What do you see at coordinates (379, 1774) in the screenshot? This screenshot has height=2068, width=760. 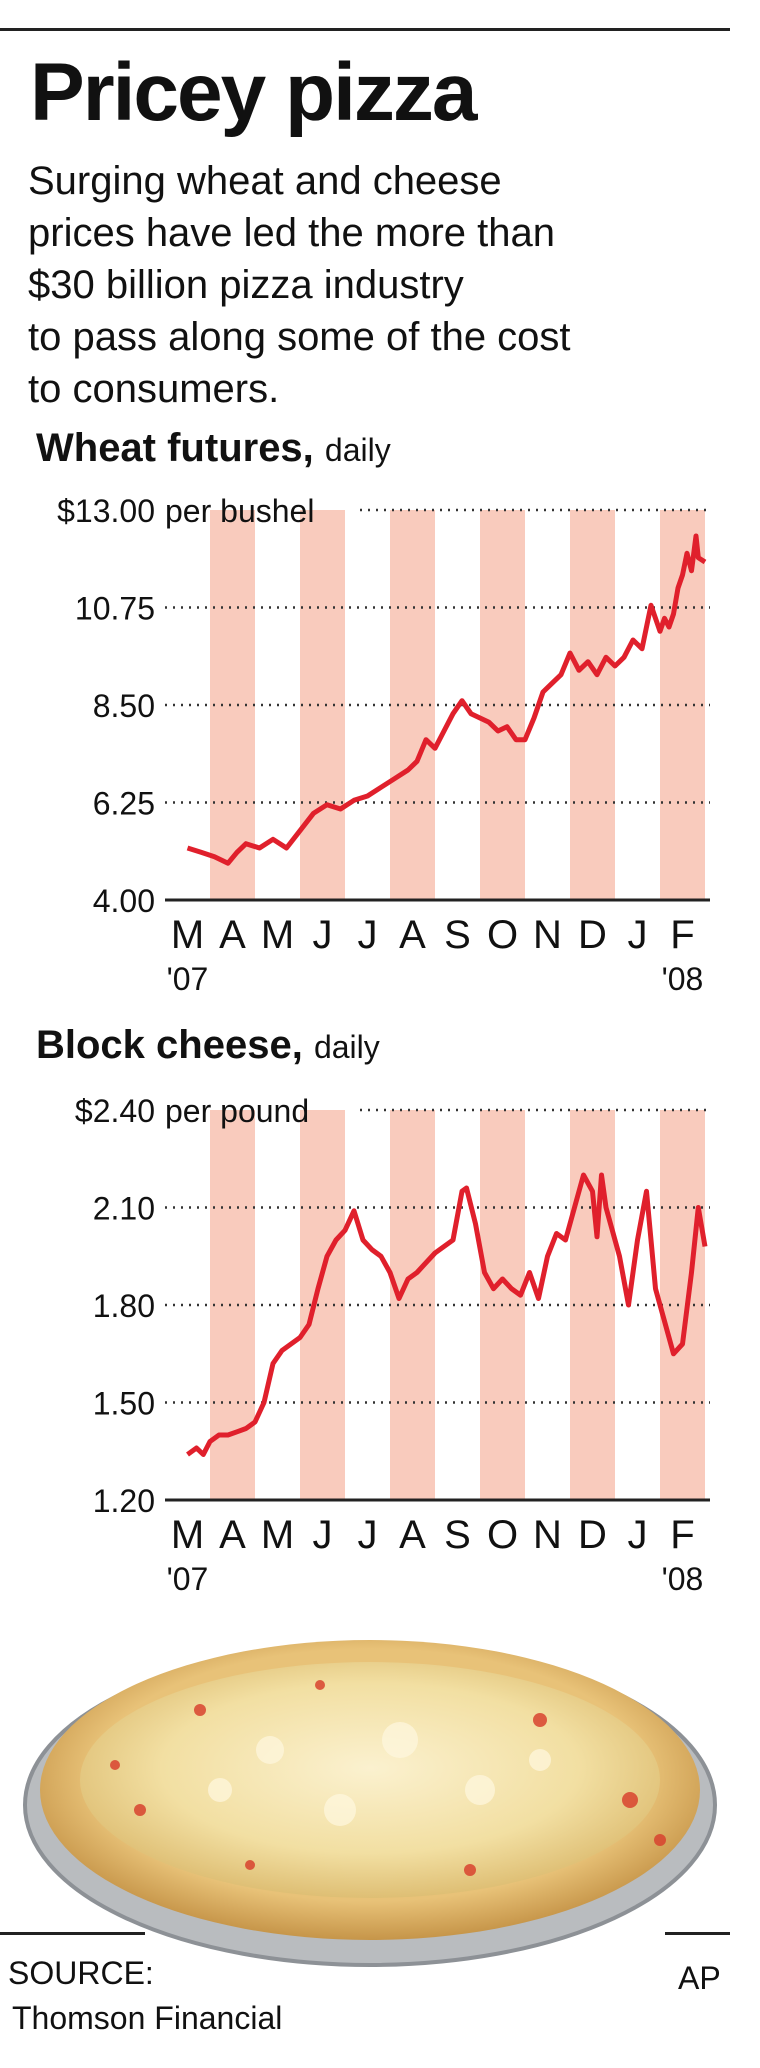 I see `cheese-texture` at bounding box center [379, 1774].